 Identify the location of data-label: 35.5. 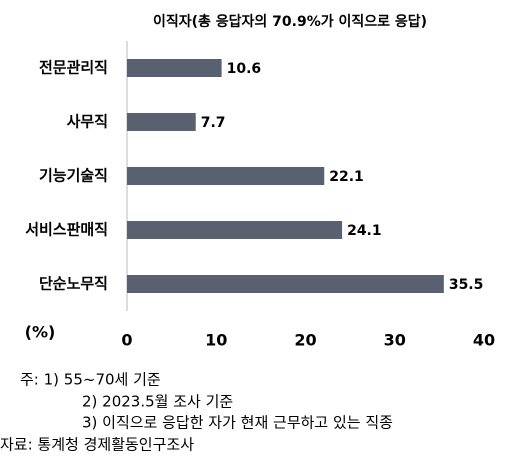
(466, 285).